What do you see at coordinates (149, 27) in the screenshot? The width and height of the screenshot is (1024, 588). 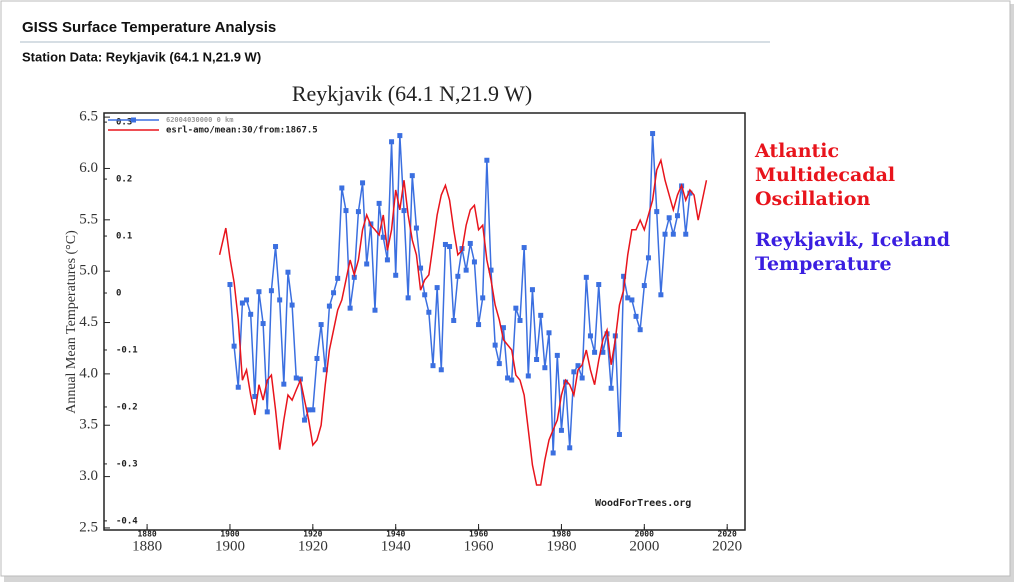 I see `page-title: GISS Surface Temperature Analysis` at bounding box center [149, 27].